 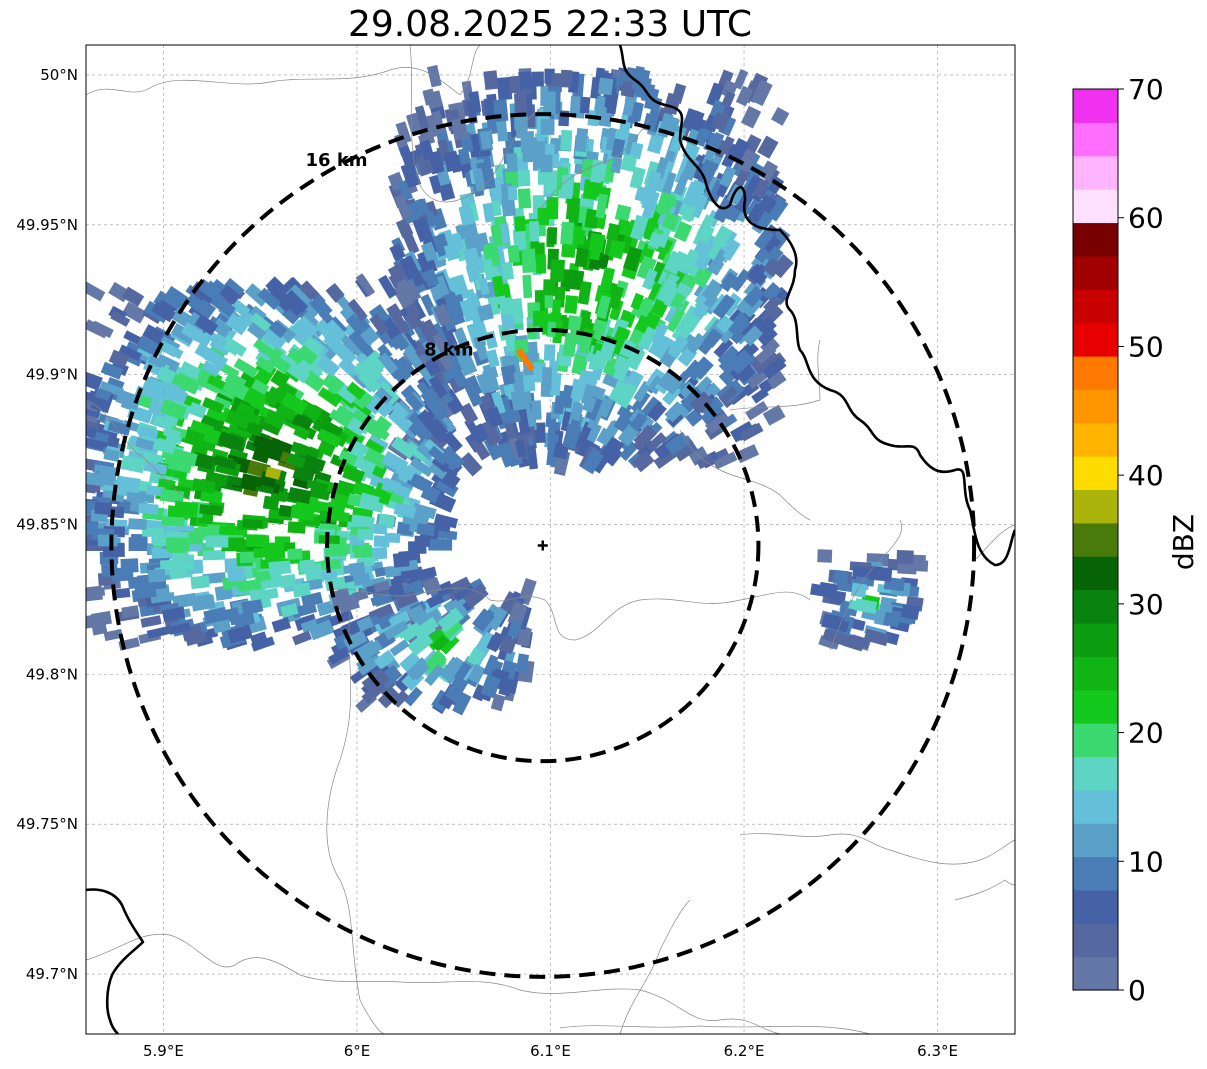 I want to click on colorbar-tick-label: 0, so click(x=1137, y=990).